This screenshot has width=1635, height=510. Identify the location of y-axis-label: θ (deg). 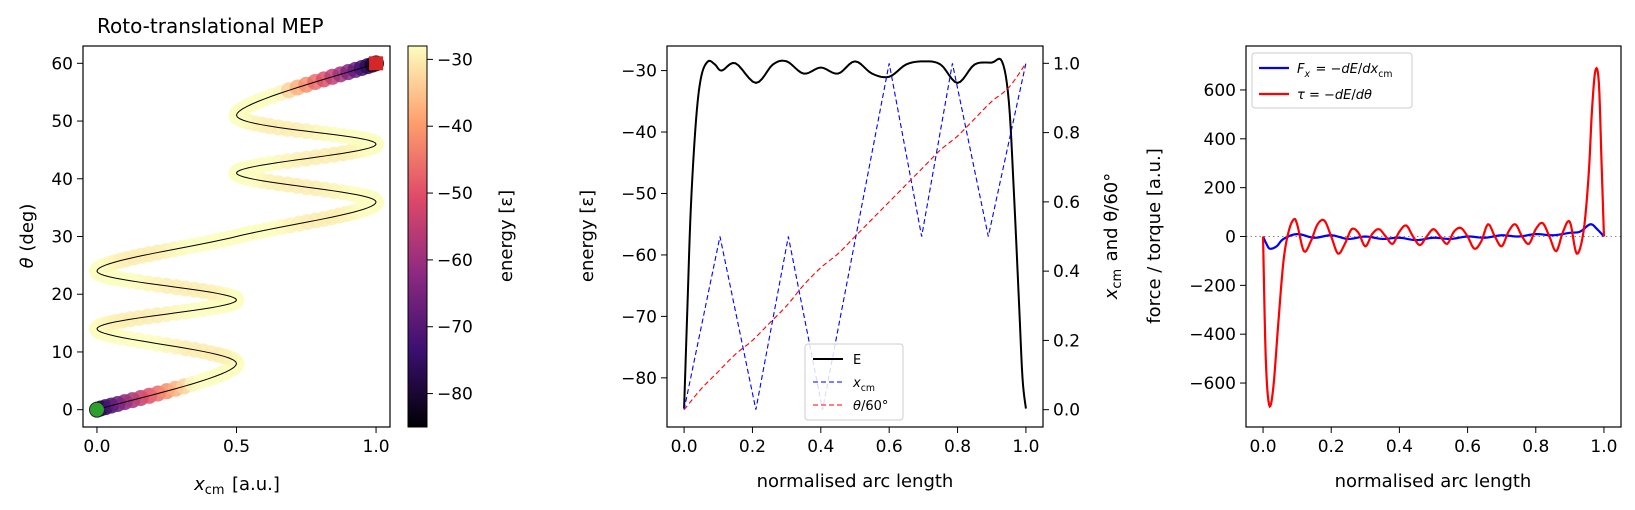
(27, 236).